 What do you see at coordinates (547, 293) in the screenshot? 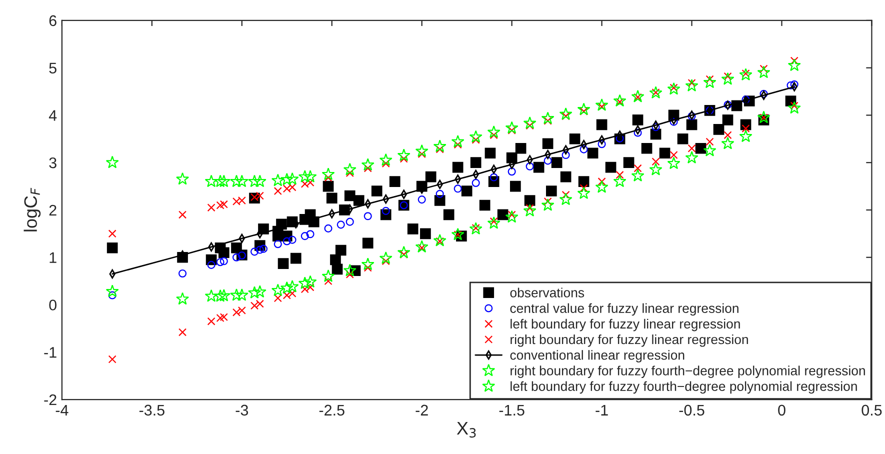
I see `legend-label: observations` at bounding box center [547, 293].